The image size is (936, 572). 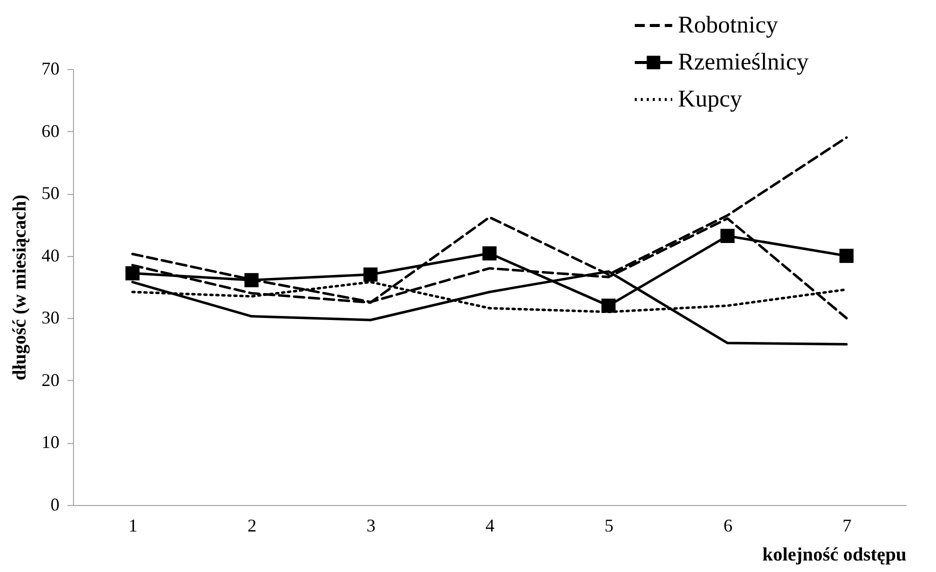 What do you see at coordinates (133, 526) in the screenshot?
I see `x-tick-label: 1` at bounding box center [133, 526].